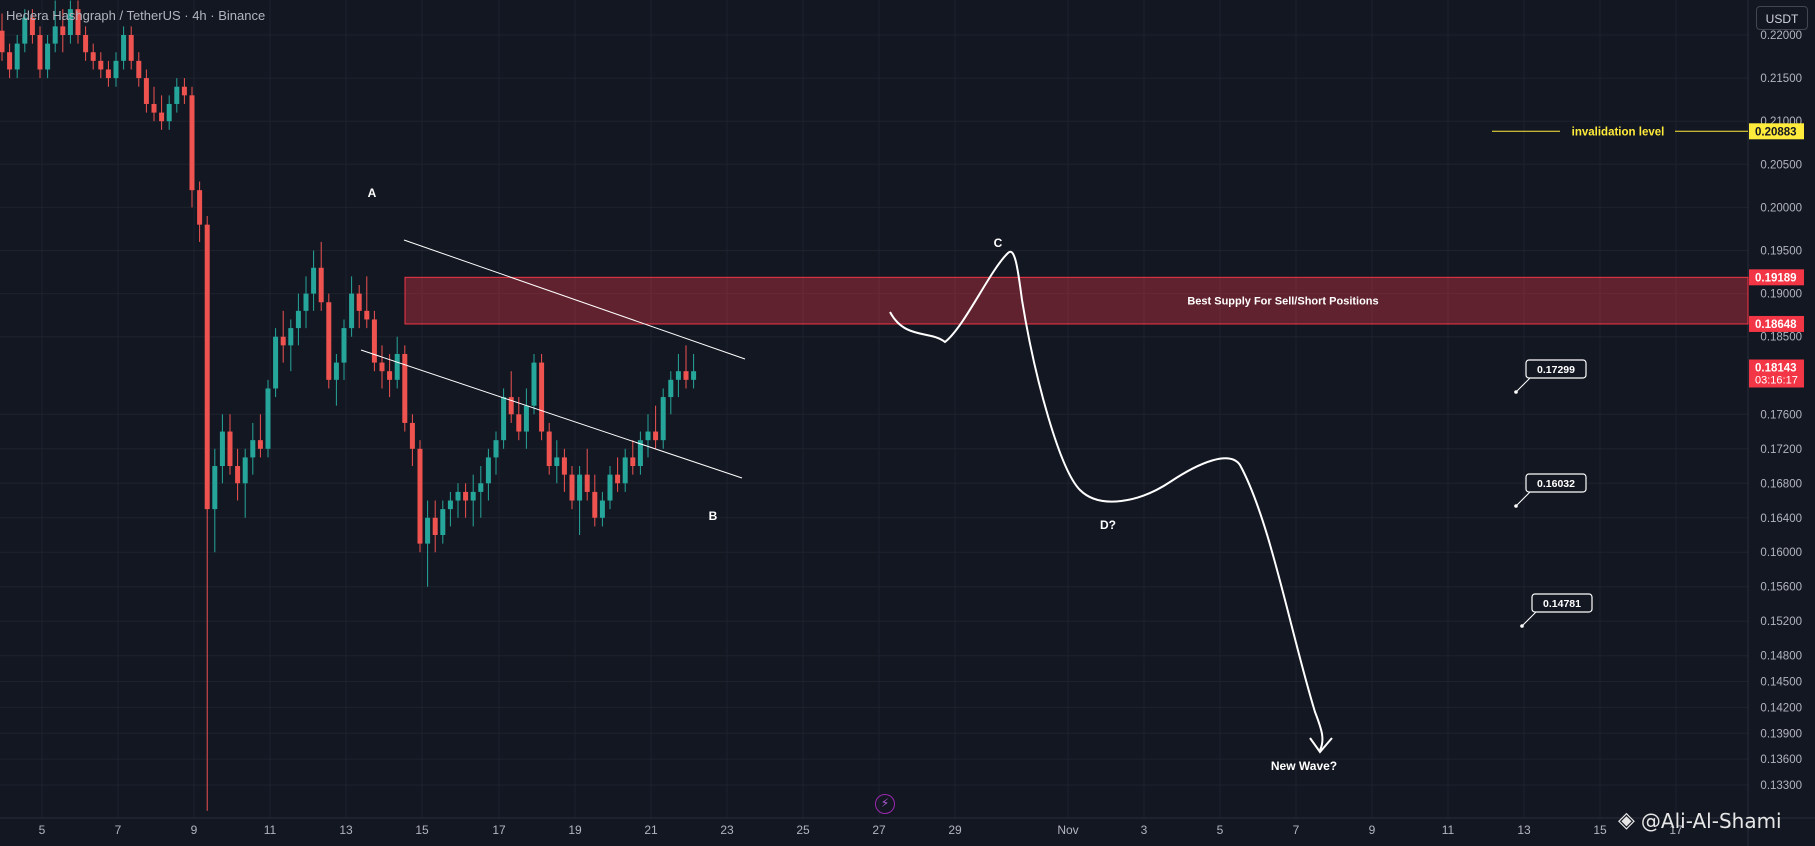 The image size is (1815, 846). What do you see at coordinates (1781, 484) in the screenshot?
I see `price-tick-label: 0.16800` at bounding box center [1781, 484].